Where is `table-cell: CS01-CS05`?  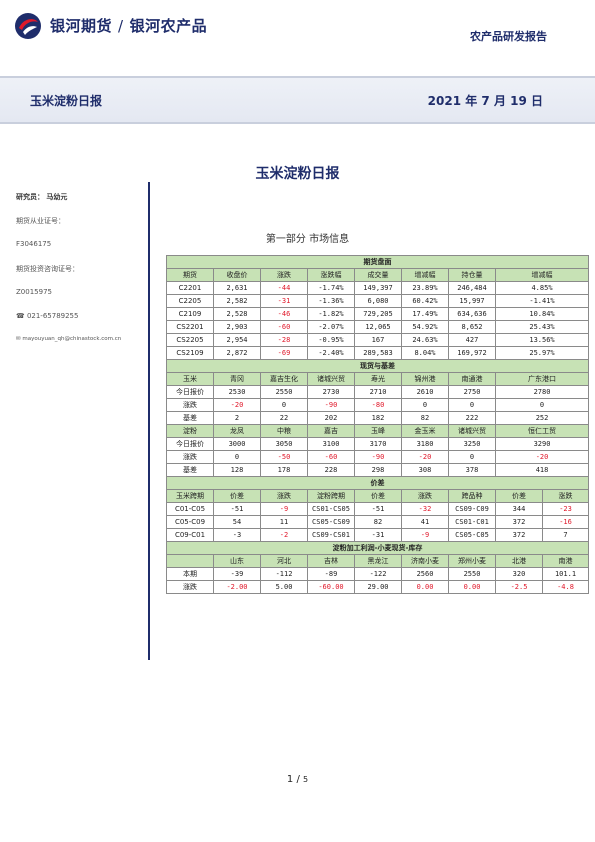
table-cell: CS01-CS05 is located at coordinates (331, 509).